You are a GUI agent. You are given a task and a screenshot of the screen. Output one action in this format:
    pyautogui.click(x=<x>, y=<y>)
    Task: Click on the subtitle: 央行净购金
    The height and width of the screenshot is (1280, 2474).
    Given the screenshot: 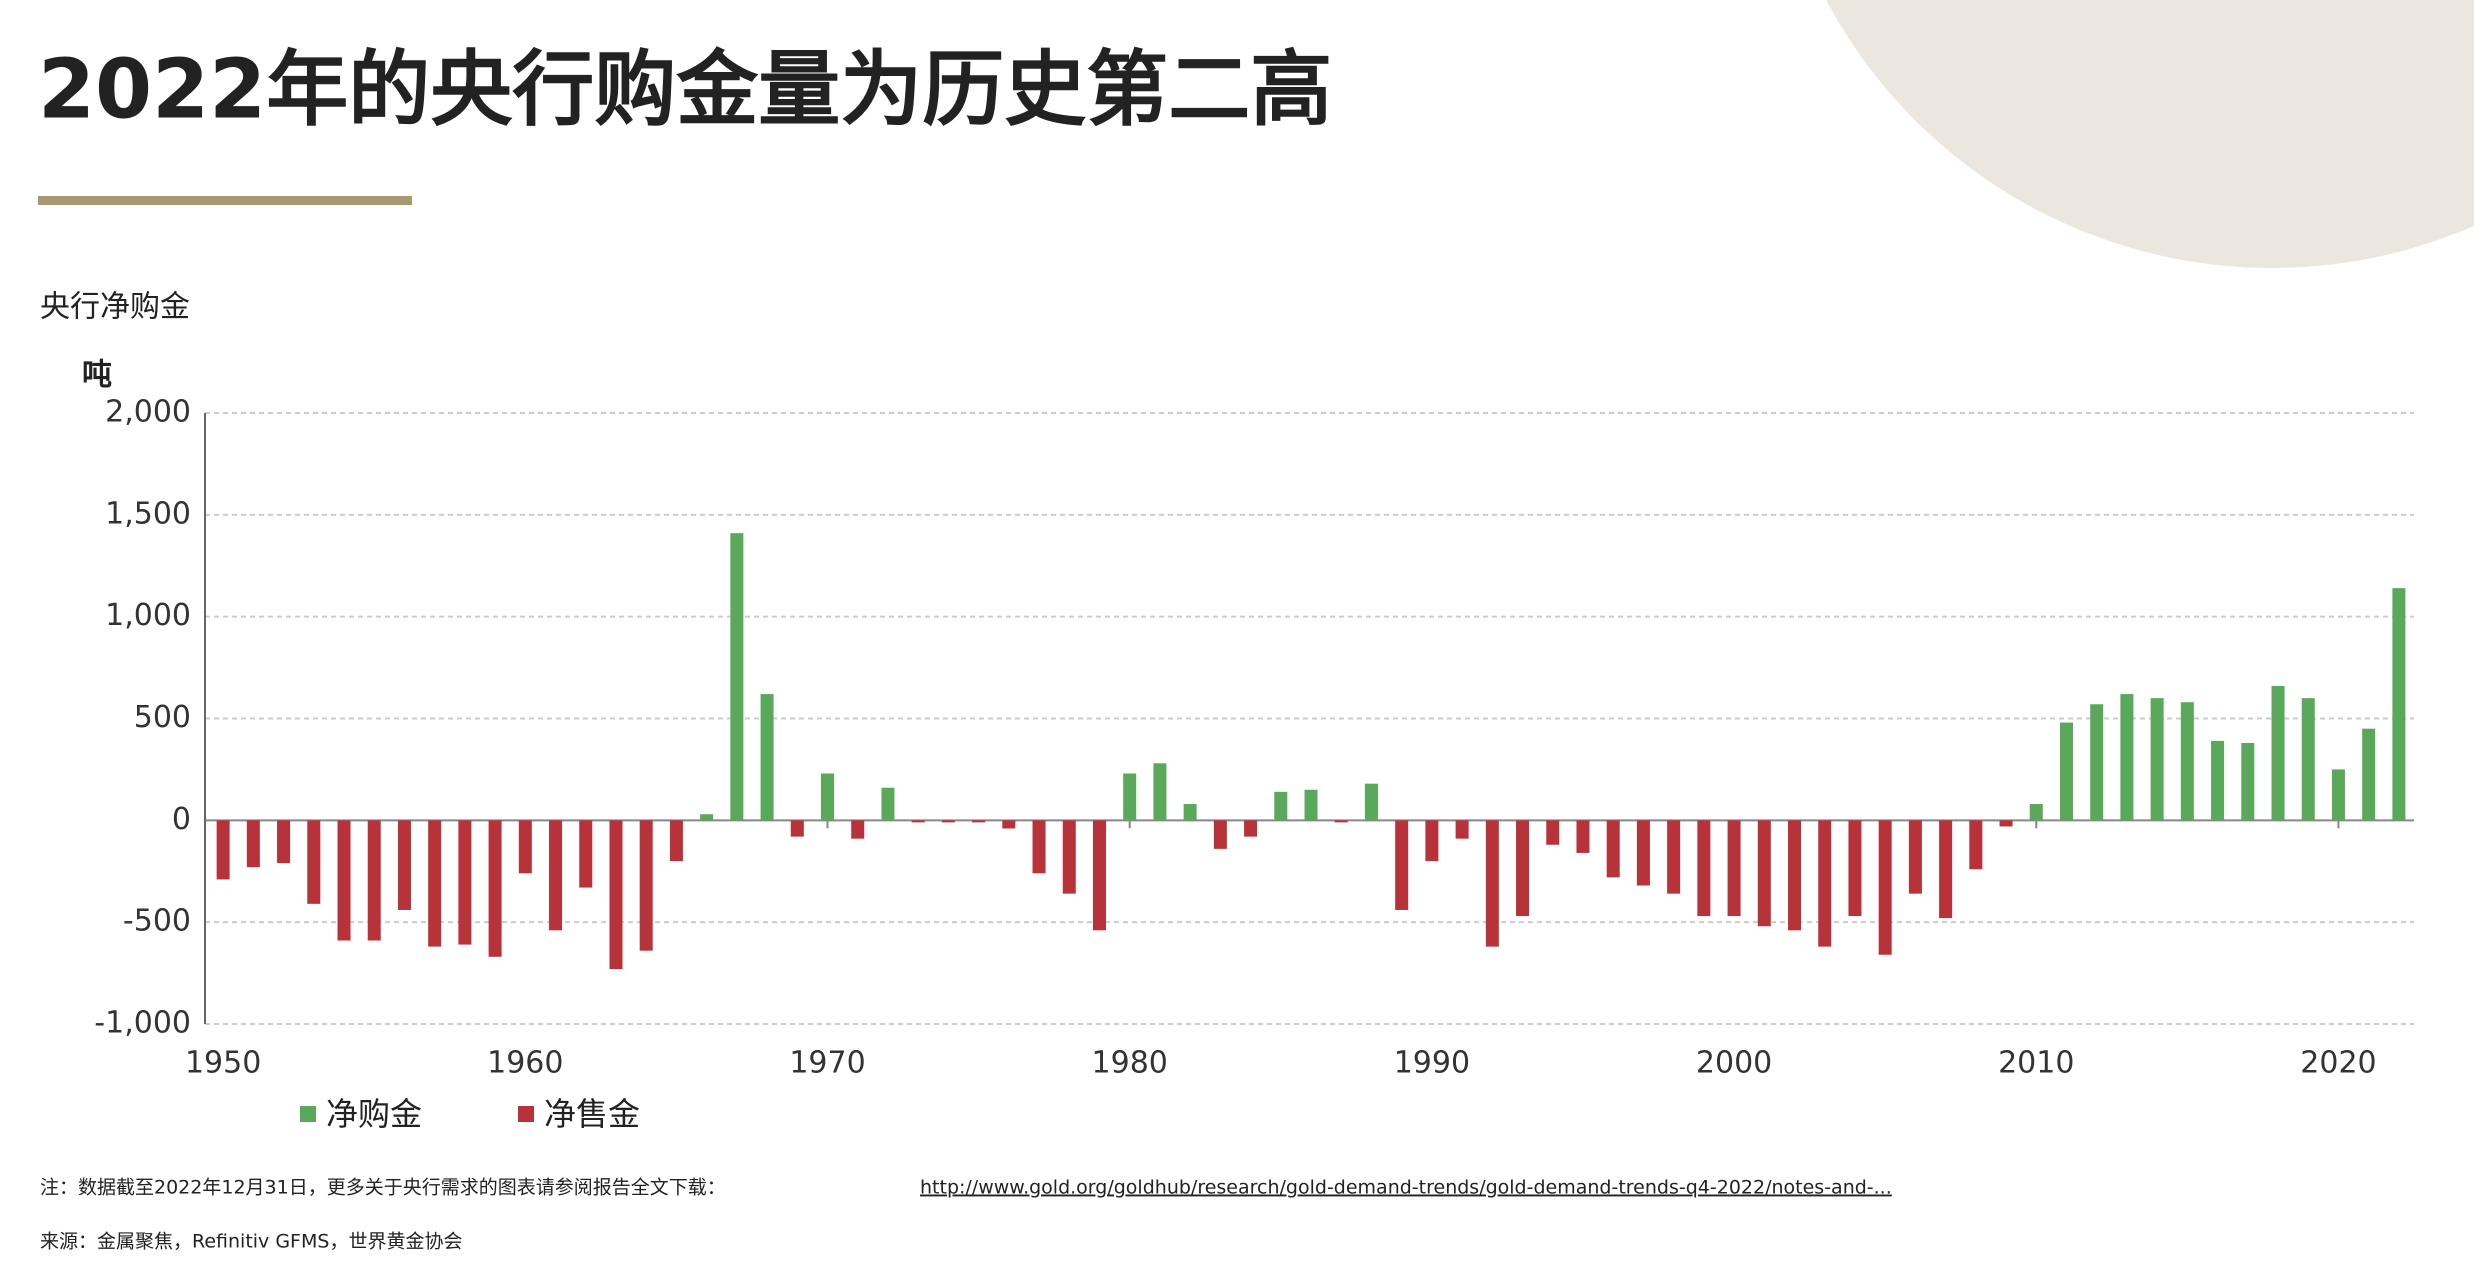 What is the action you would take?
    pyautogui.click(x=115, y=307)
    